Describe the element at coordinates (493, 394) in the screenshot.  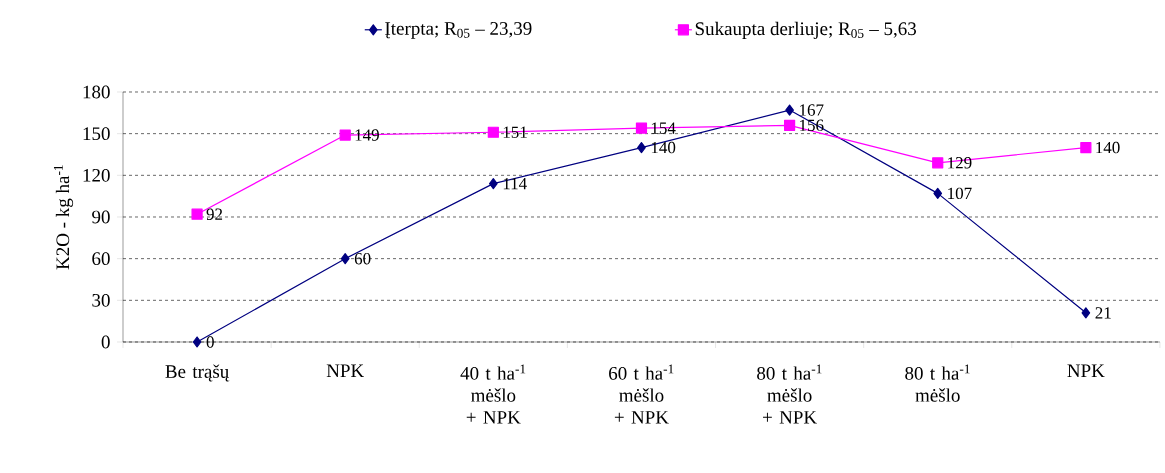
I see `x-tick-label: 40 t ha$^{-1}$ mėšlo + NPK` at that location.